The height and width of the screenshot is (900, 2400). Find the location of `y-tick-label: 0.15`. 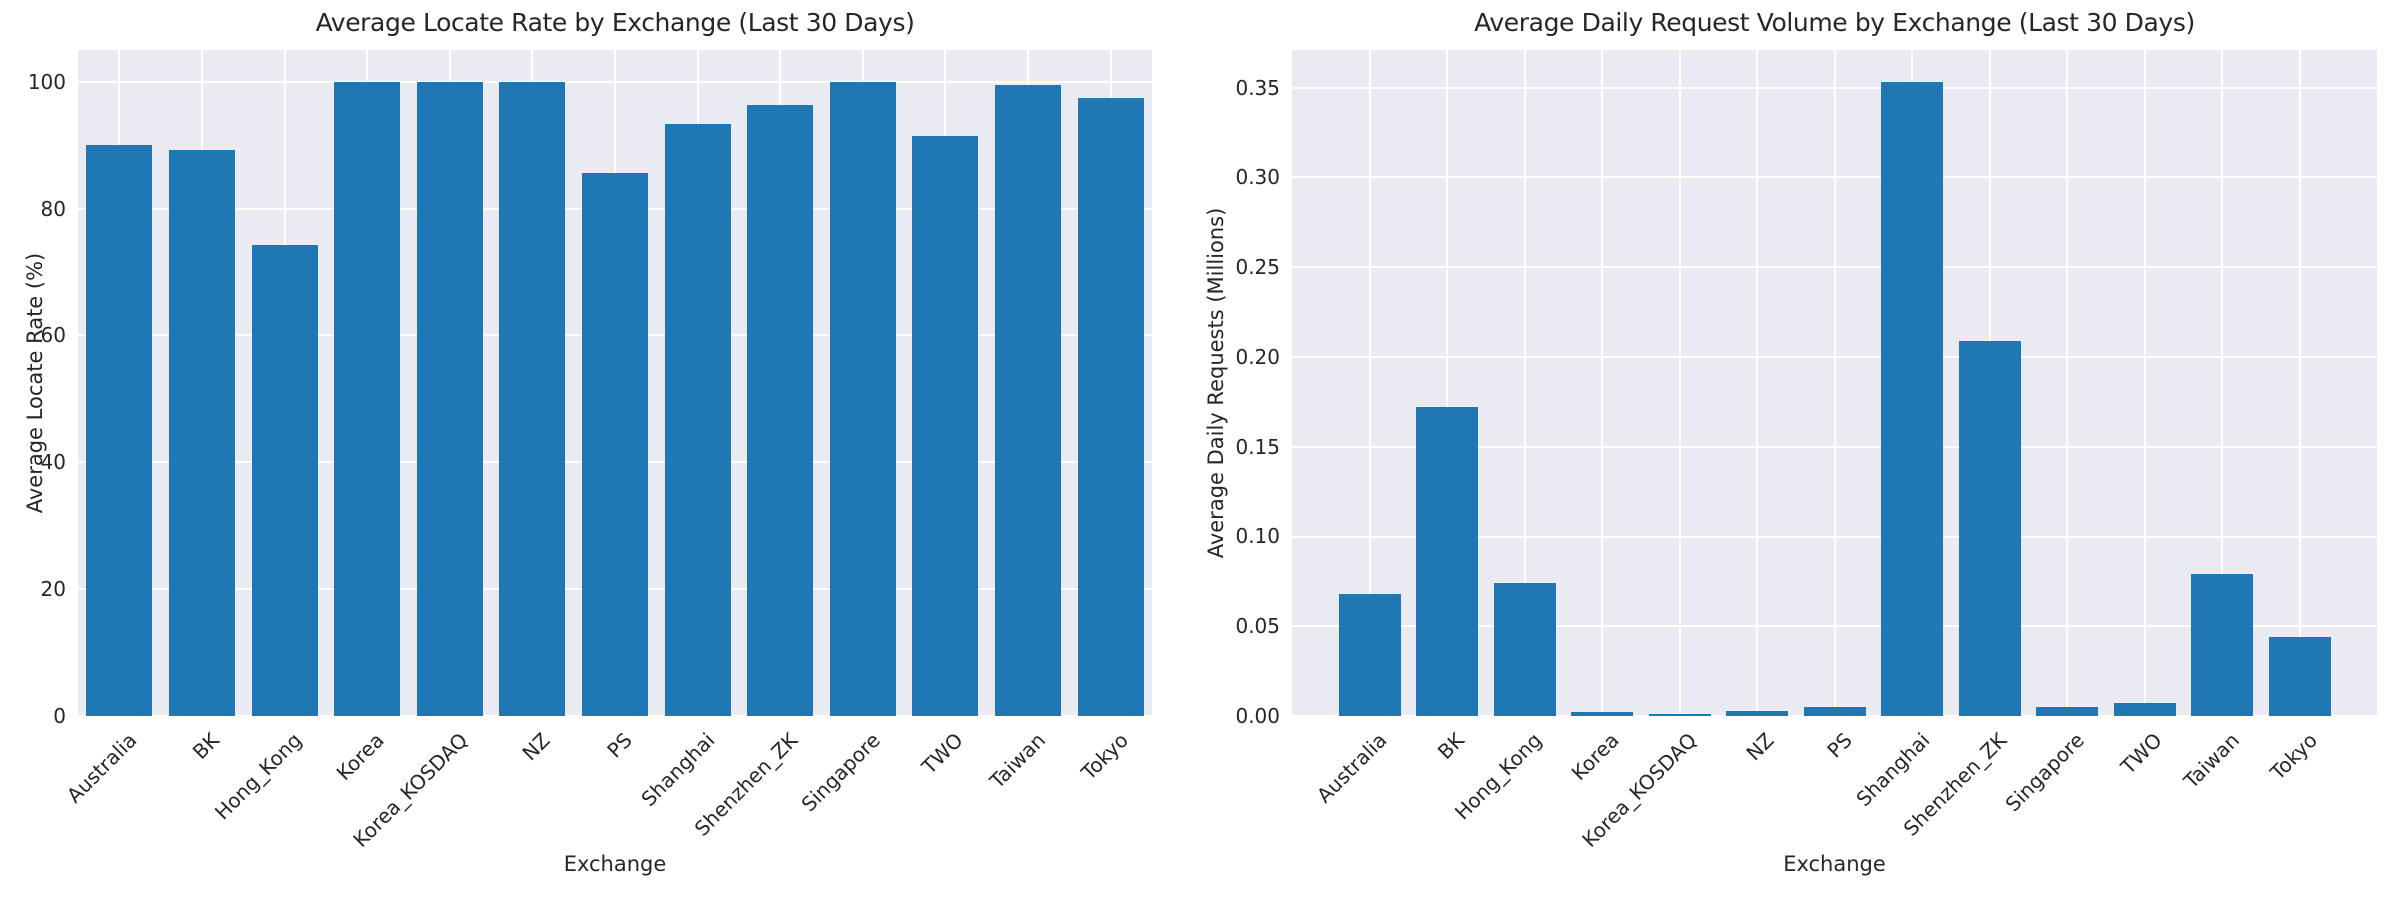

y-tick-label: 0.15 is located at coordinates (1257, 446).